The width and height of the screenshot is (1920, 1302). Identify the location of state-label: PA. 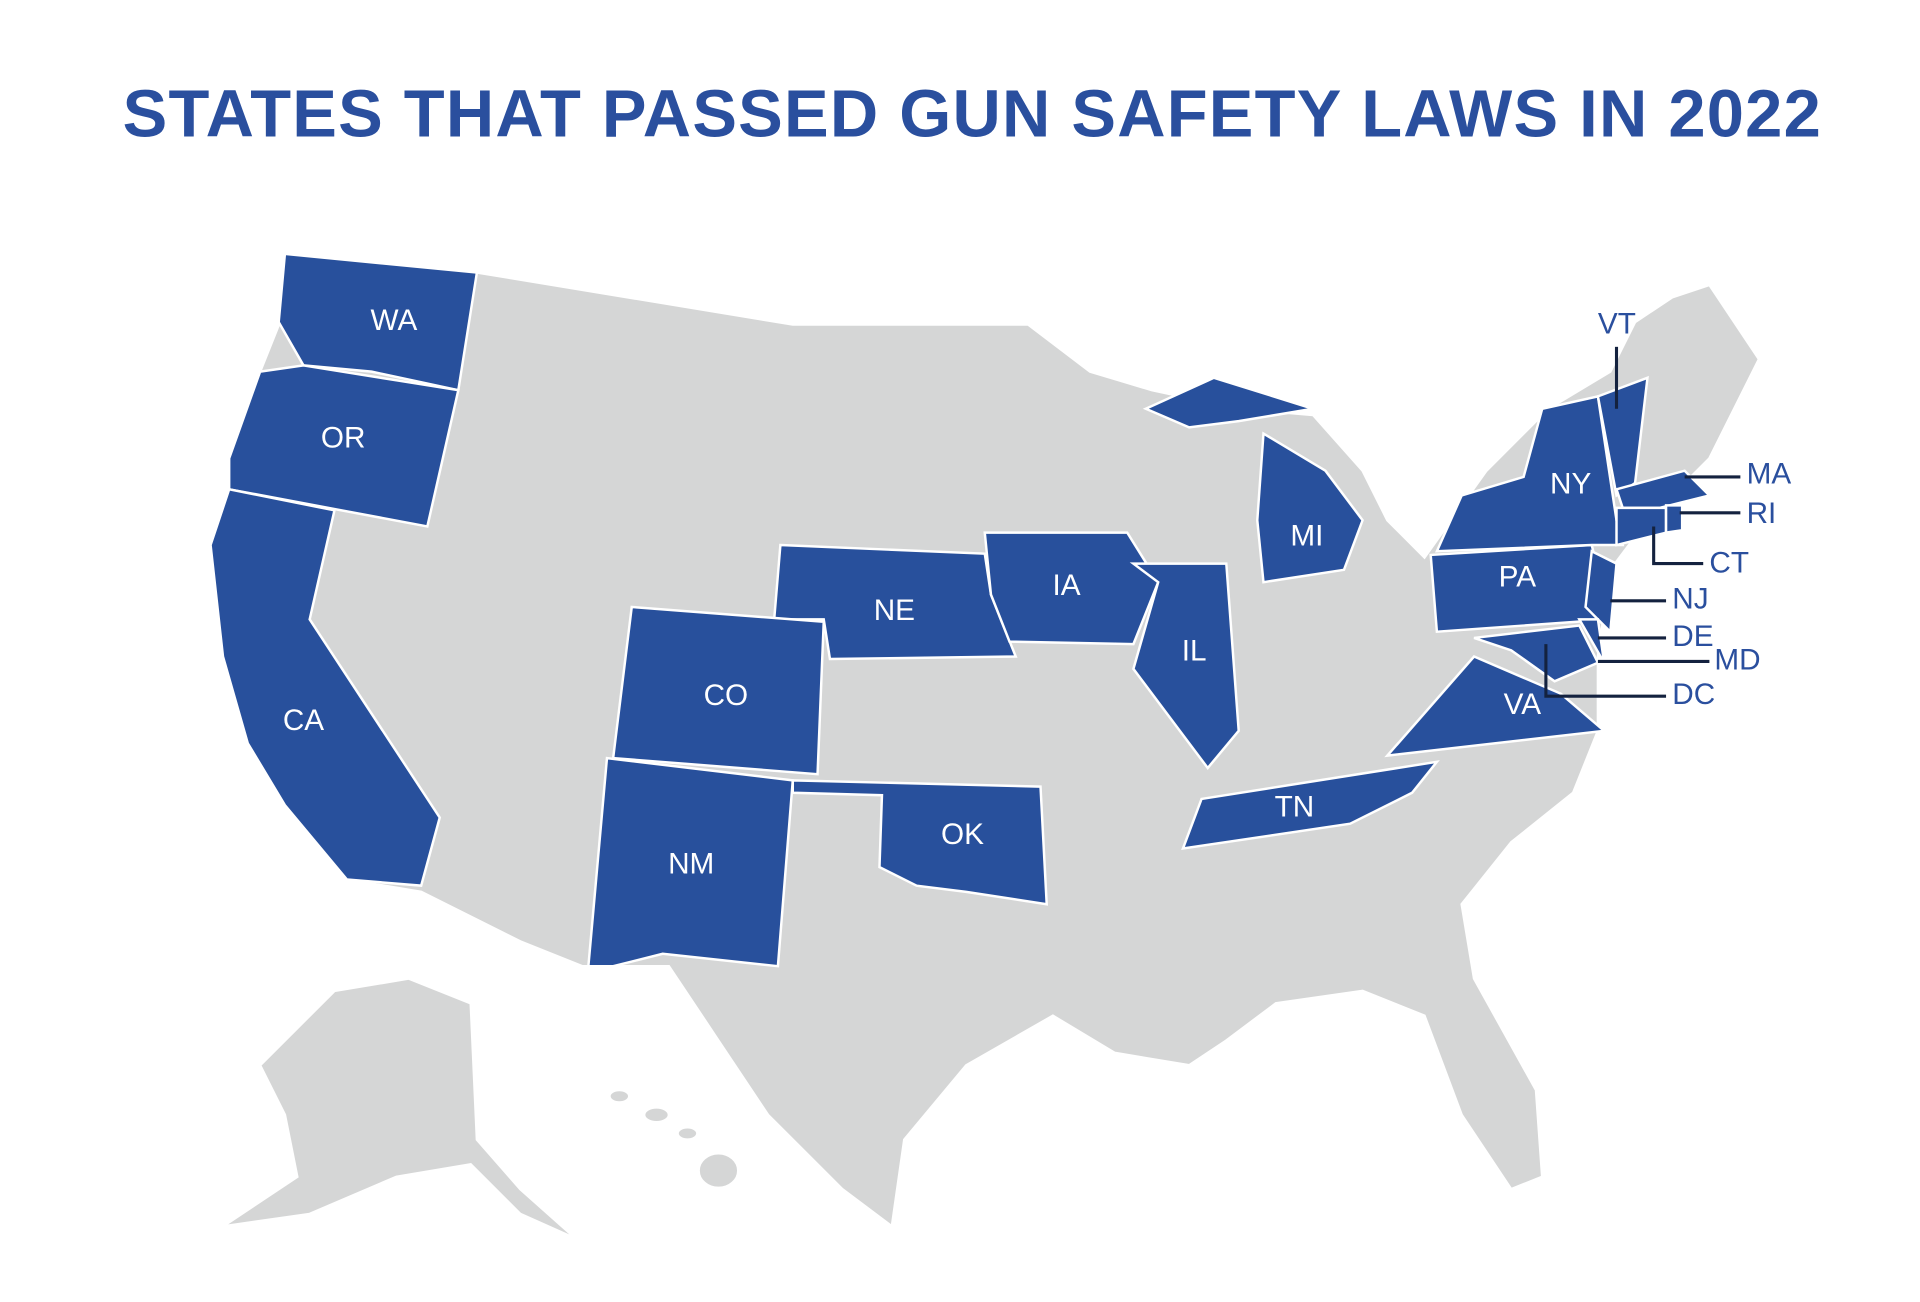
(1518, 576).